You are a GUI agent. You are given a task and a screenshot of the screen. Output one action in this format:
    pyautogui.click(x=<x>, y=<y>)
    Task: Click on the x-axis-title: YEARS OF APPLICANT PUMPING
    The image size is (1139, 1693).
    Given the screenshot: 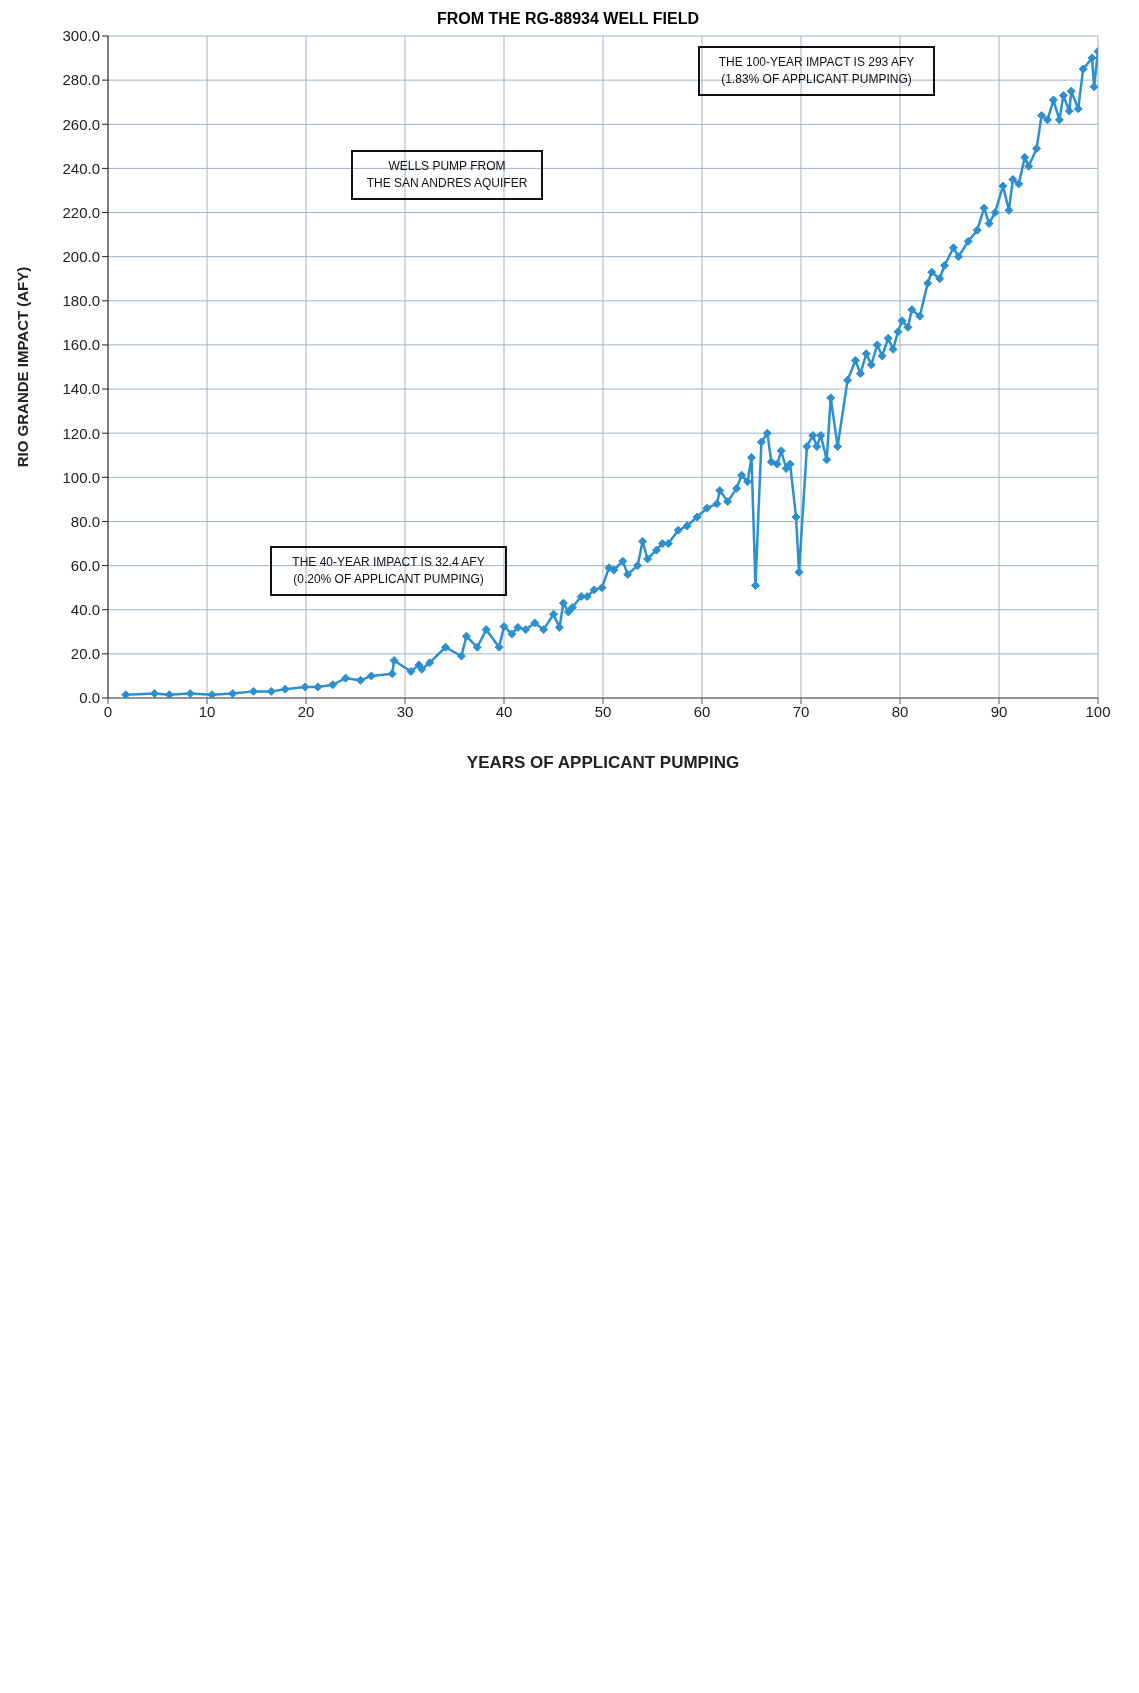 What is the action you would take?
    pyautogui.click(x=603, y=762)
    